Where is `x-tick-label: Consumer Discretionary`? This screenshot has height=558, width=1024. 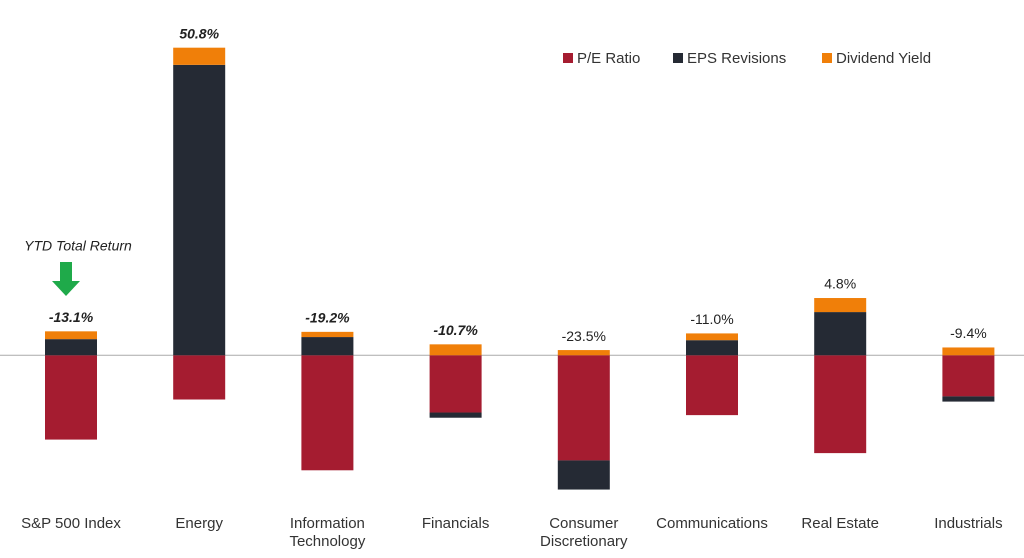
x-tick-label: Consumer Discretionary is located at coordinates (584, 532).